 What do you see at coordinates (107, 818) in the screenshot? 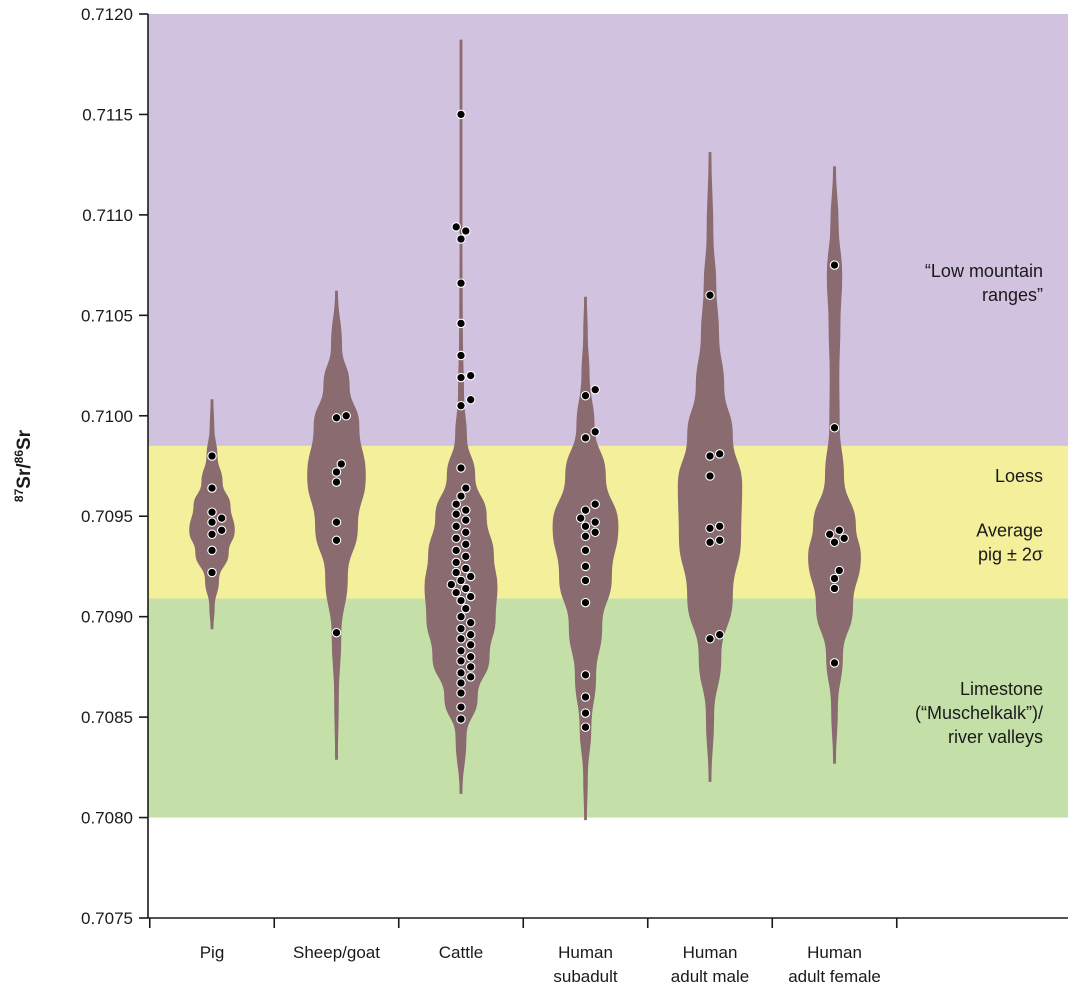
I see `y-tick-label: 0.7080` at bounding box center [107, 818].